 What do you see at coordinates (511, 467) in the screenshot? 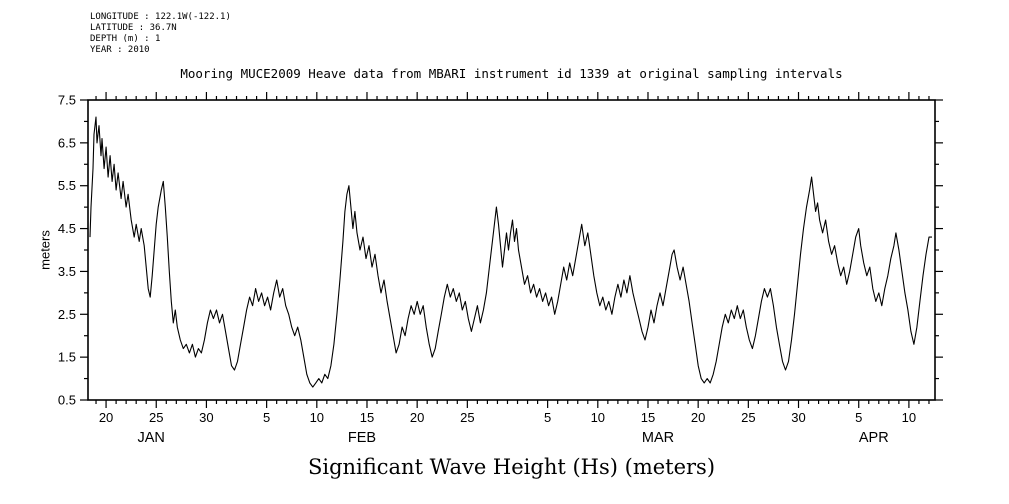
I see `bottom-axis-title: Significant Wave Height (Hs) (meters)` at bounding box center [511, 467].